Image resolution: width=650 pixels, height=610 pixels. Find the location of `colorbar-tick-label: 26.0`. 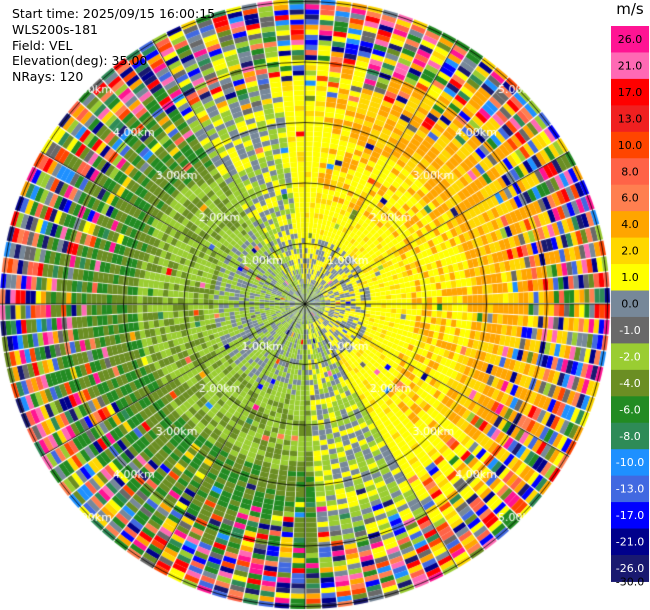

colorbar-tick-label: 26.0 is located at coordinates (630, 39).